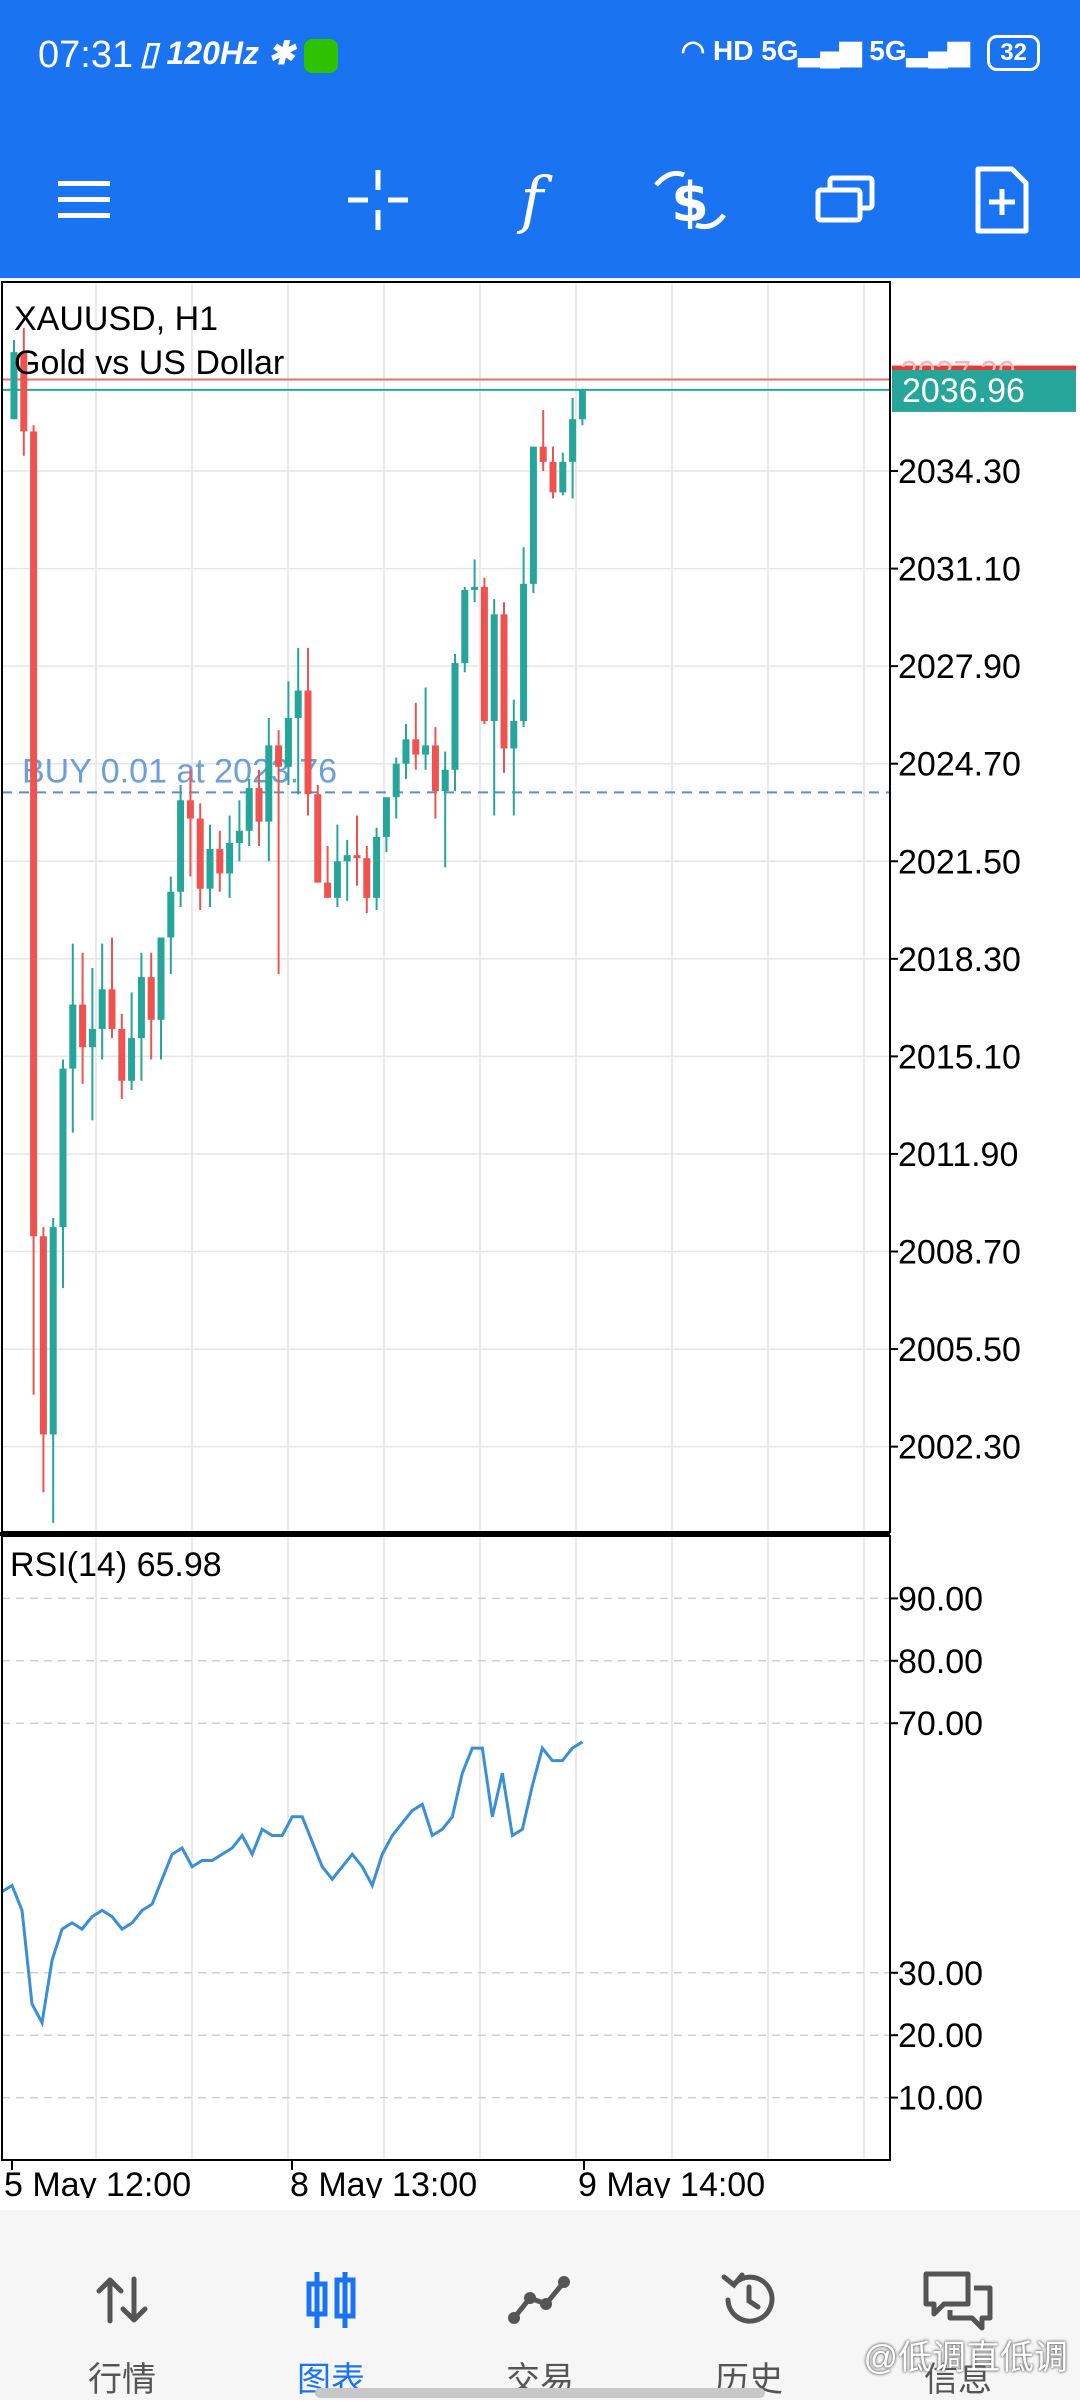  I want to click on rsi-label: RSI(14) 65.98, so click(116, 1565).